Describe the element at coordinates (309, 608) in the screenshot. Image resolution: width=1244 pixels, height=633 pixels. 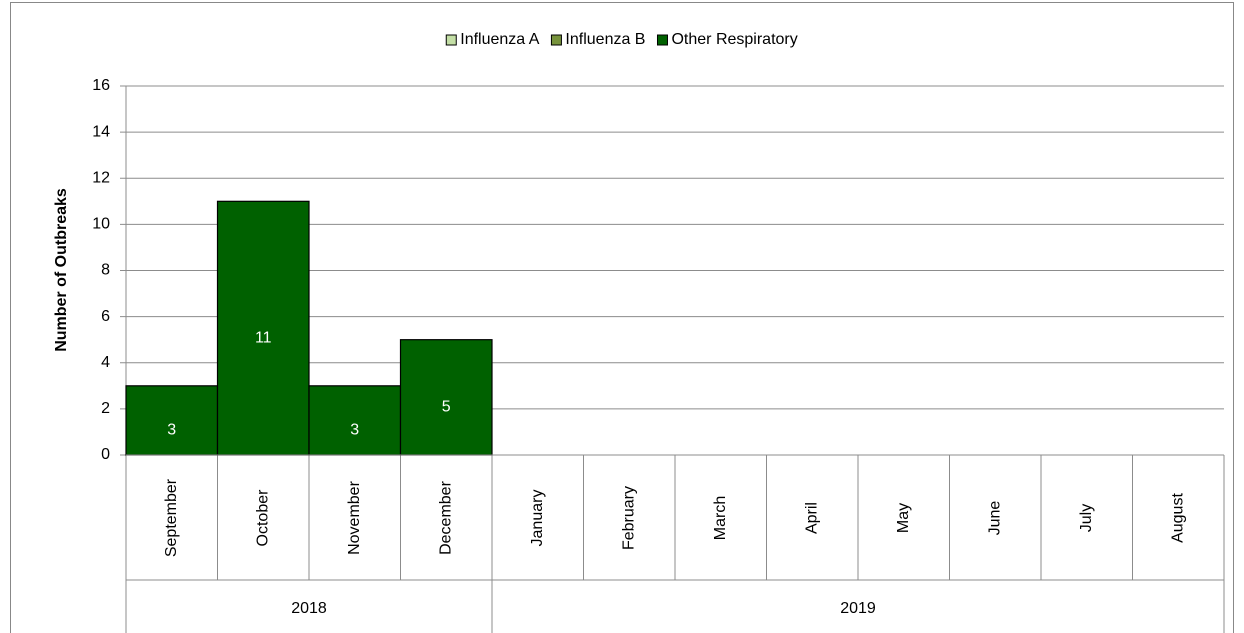
I see `group-label: 2018` at that location.